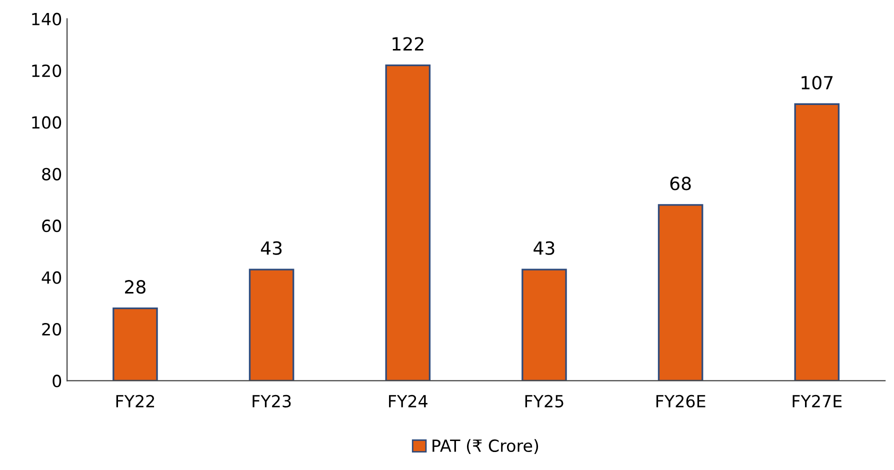  I want to click on y-tick-label: 40, so click(52, 277).